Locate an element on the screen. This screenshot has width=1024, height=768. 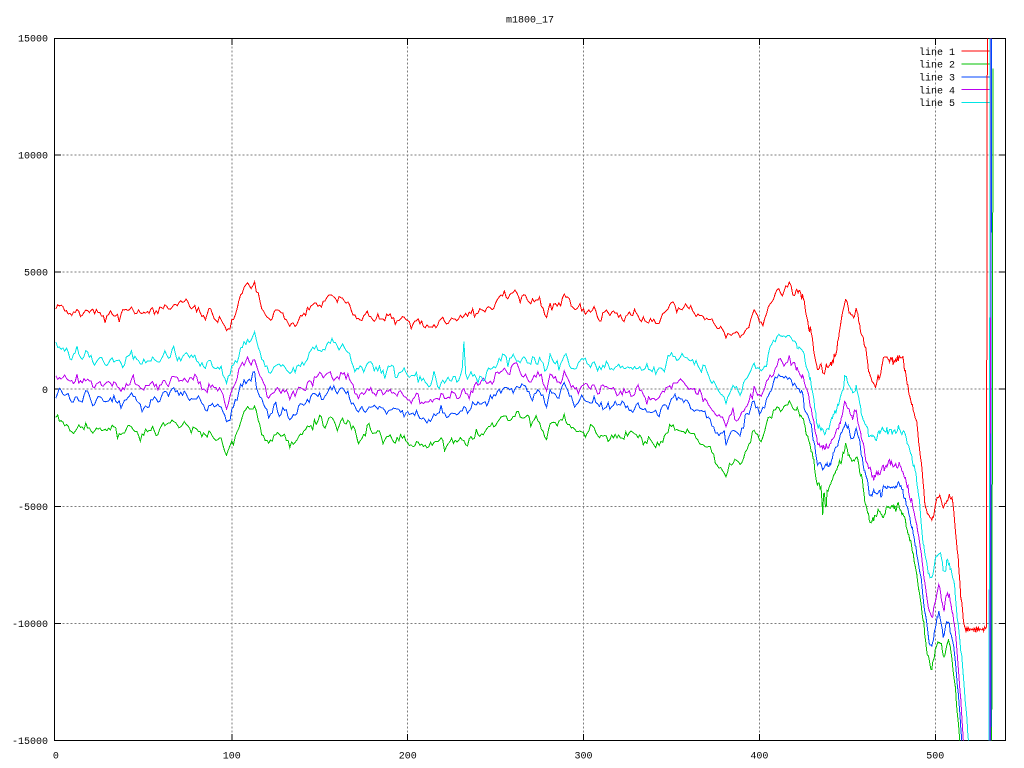
svg-text: line 4 is located at coordinates (937, 91).